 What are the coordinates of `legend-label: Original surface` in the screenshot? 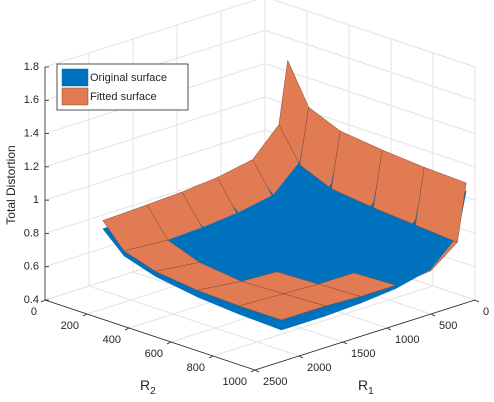 It's located at (128, 78).